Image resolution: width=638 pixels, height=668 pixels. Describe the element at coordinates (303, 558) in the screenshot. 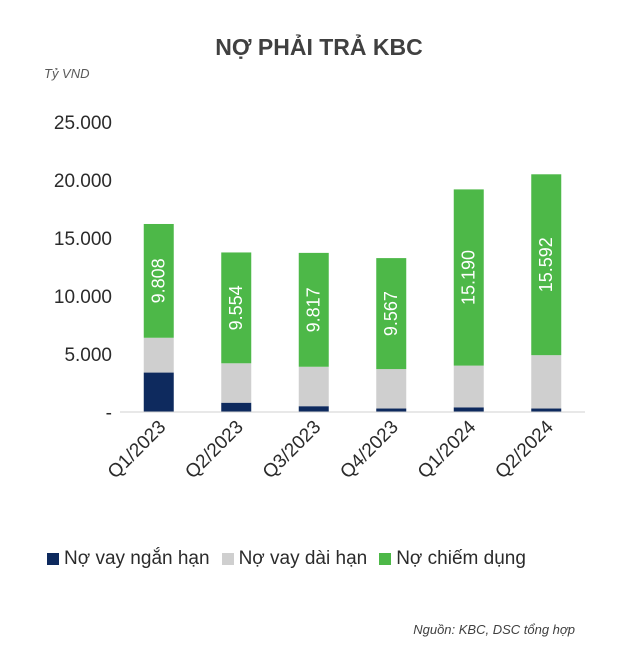

I see `legend-label-long-term-debt: Nợ vay dài hạn` at that location.